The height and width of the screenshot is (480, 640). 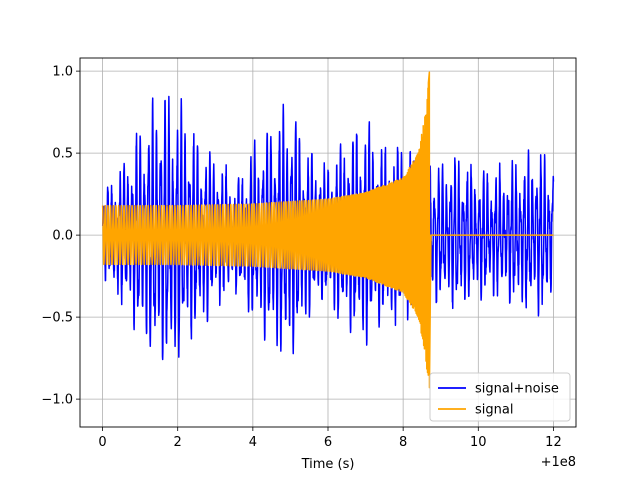 I want to click on x-tick-label: 2, so click(x=178, y=442).